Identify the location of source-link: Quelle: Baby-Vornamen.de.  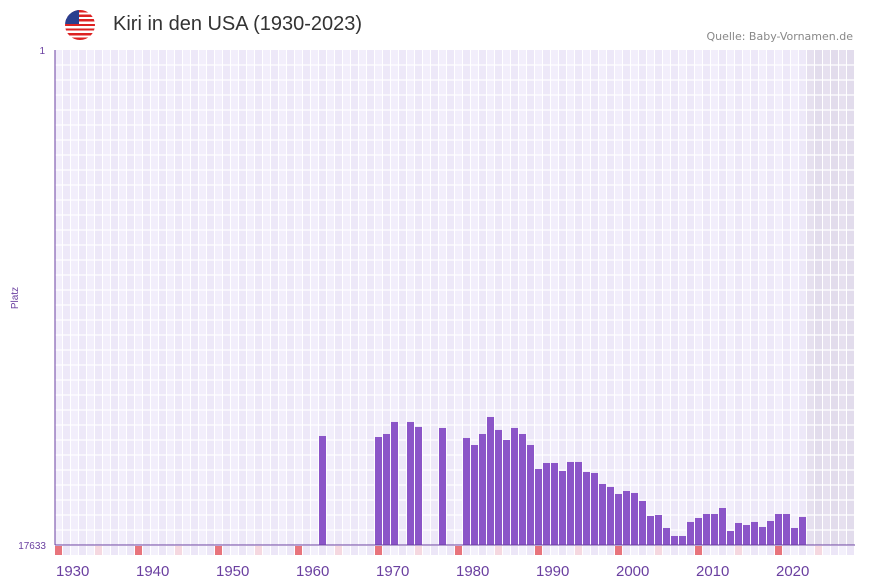
(779, 36).